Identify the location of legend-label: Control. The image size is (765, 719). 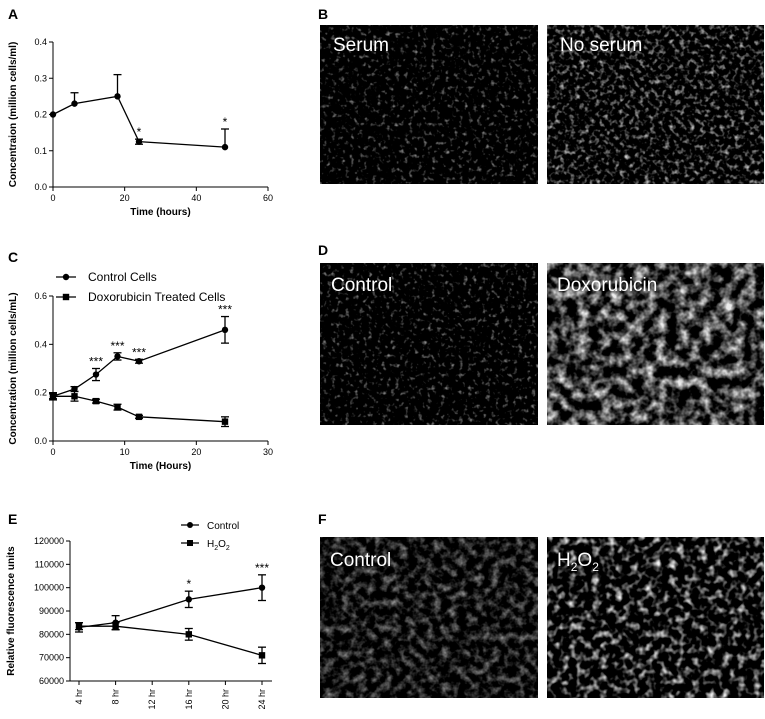
(223, 526).